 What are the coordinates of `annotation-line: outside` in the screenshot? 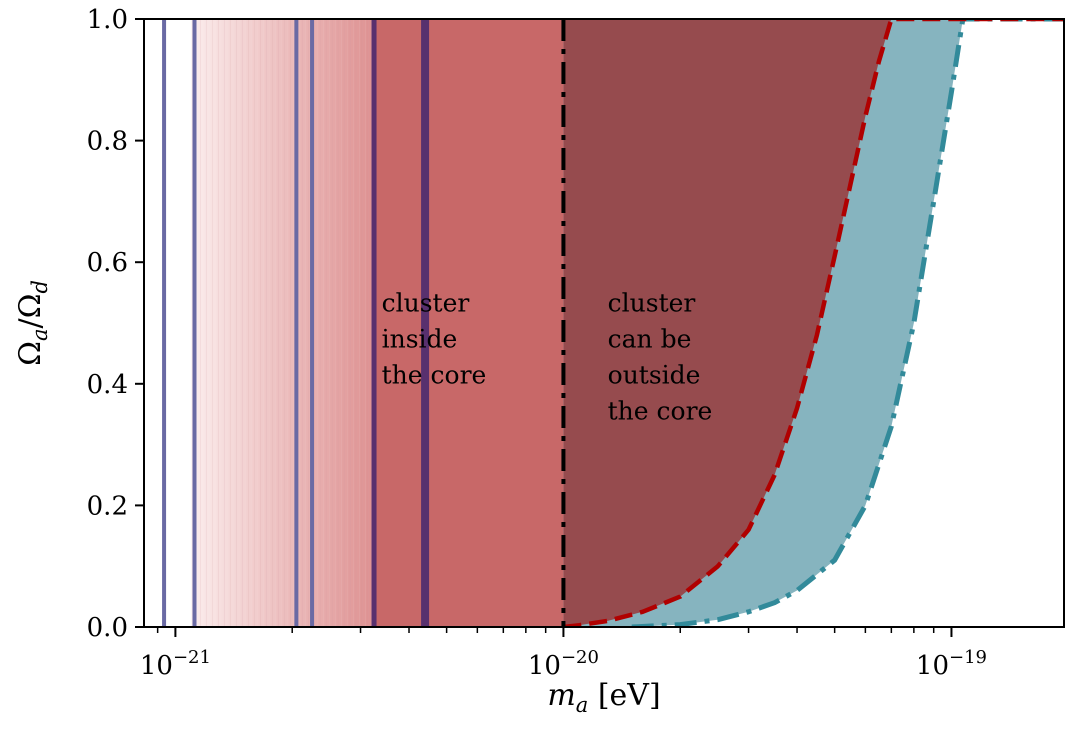 It's located at (654, 375).